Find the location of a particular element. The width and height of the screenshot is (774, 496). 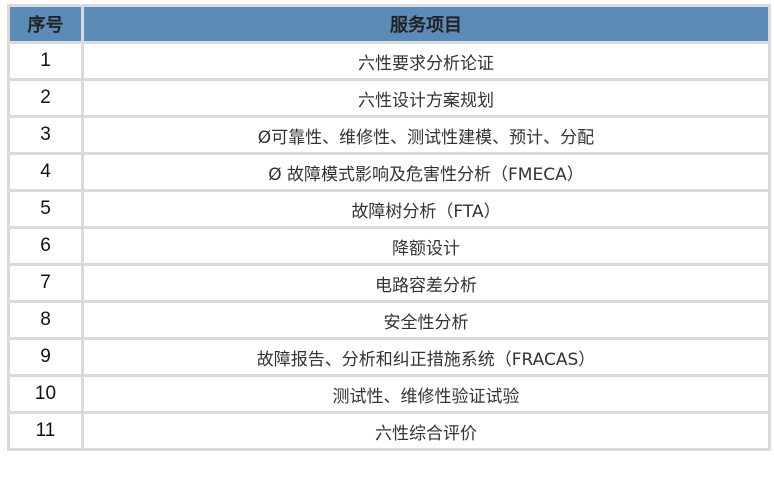

row-index: 2 is located at coordinates (45, 98).